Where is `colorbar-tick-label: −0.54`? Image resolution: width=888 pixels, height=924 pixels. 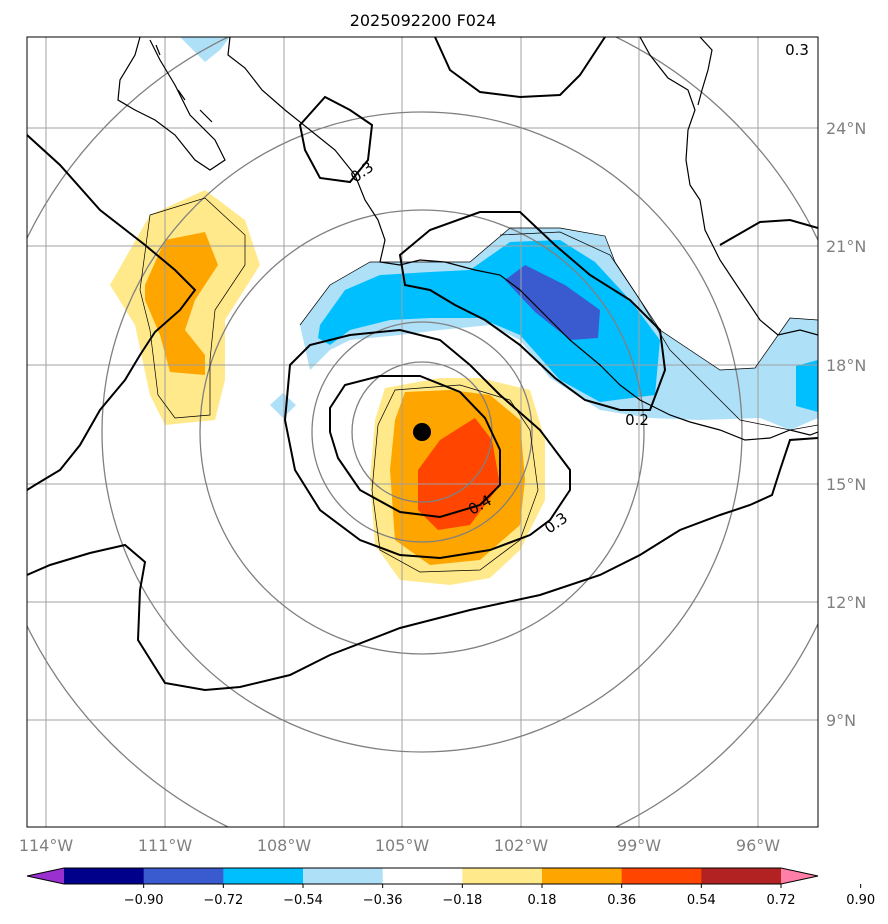 colorbar-tick-label: −0.54 is located at coordinates (303, 900).